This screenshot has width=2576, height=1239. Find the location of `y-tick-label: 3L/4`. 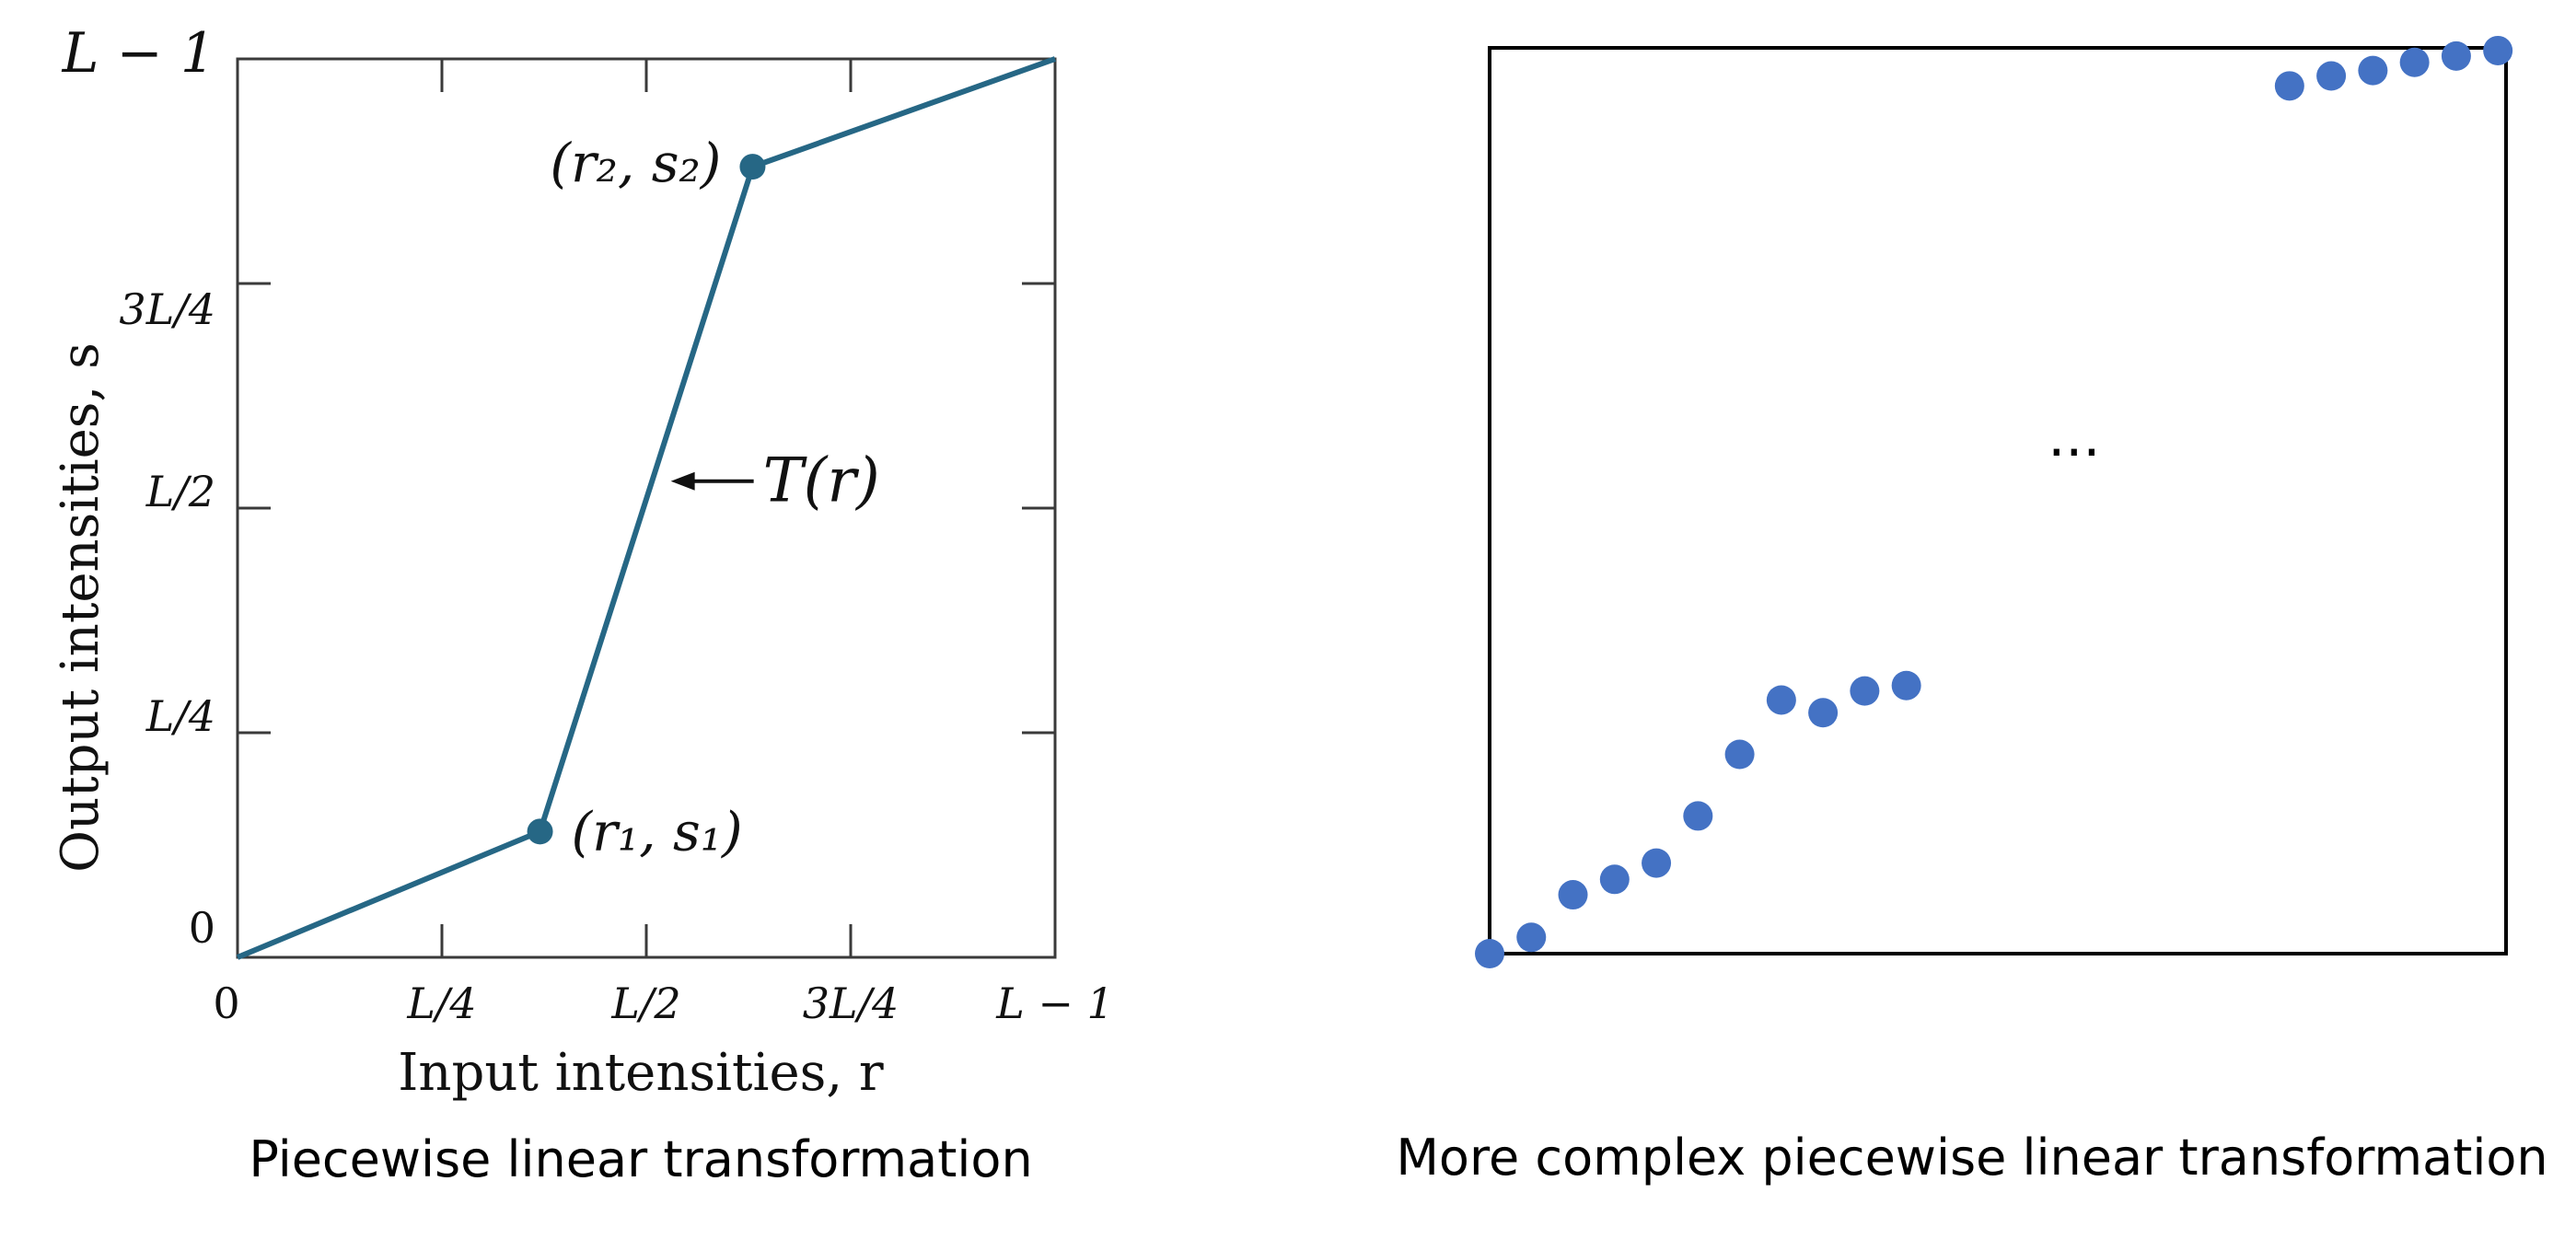

y-tick-label: 3L/4 is located at coordinates (167, 309).